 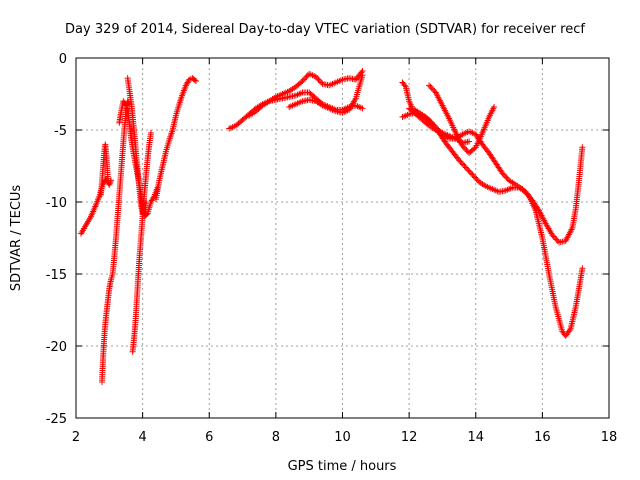 What do you see at coordinates (115, 241) in the screenshot?
I see `series-track-b` at bounding box center [115, 241].